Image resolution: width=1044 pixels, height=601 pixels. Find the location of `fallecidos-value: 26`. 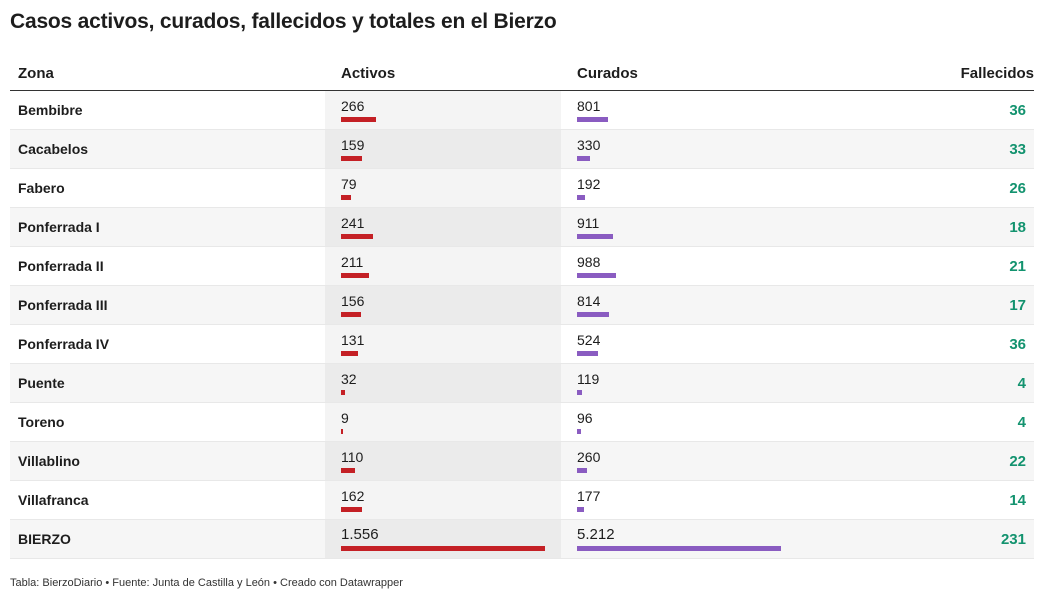

fallecidos-value: 26 is located at coordinates (1017, 188).